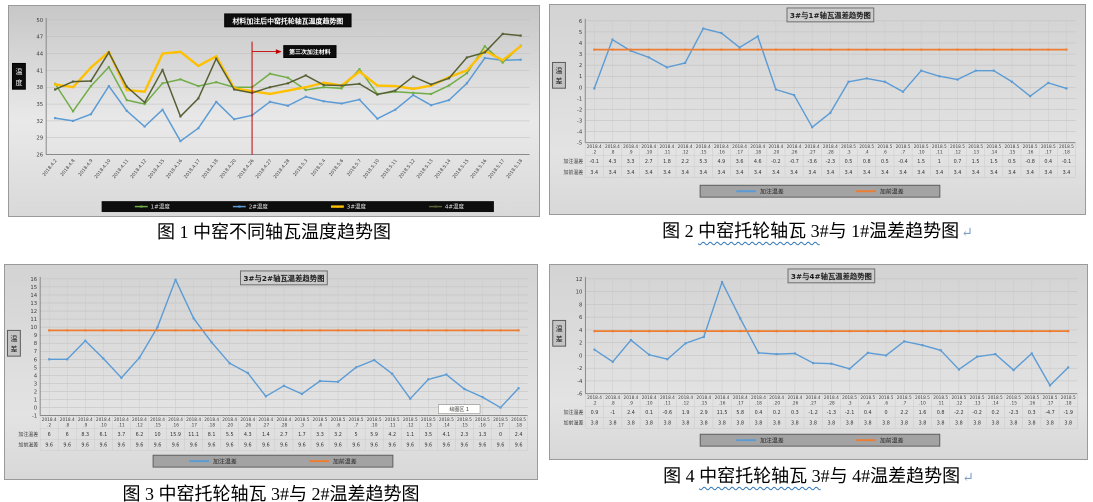 The image size is (1093, 502). Describe the element at coordinates (812, 413) in the screenshot. I see `svg-text: -1.2` at that location.